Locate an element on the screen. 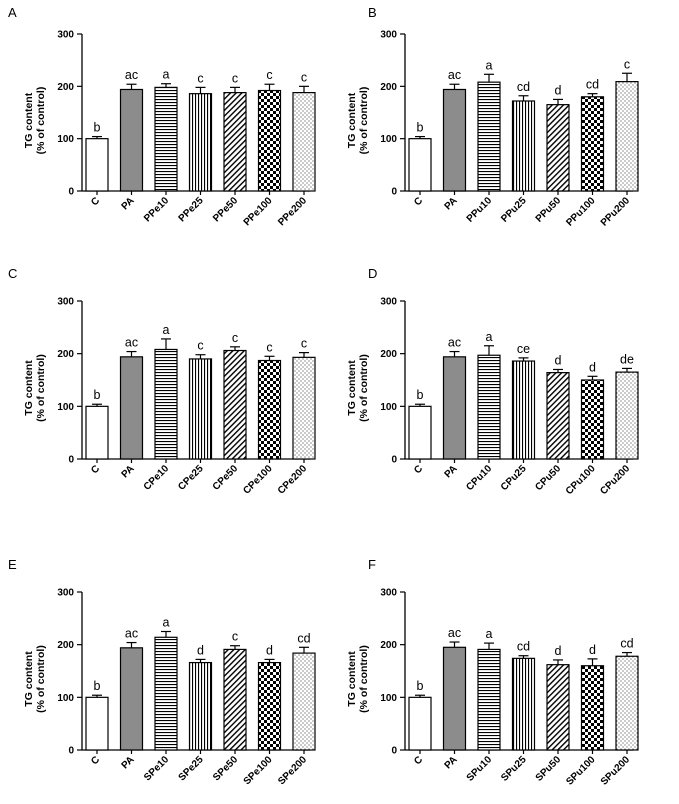 The height and width of the screenshot is (804, 679). bar-ppe50 is located at coordinates (235, 142).